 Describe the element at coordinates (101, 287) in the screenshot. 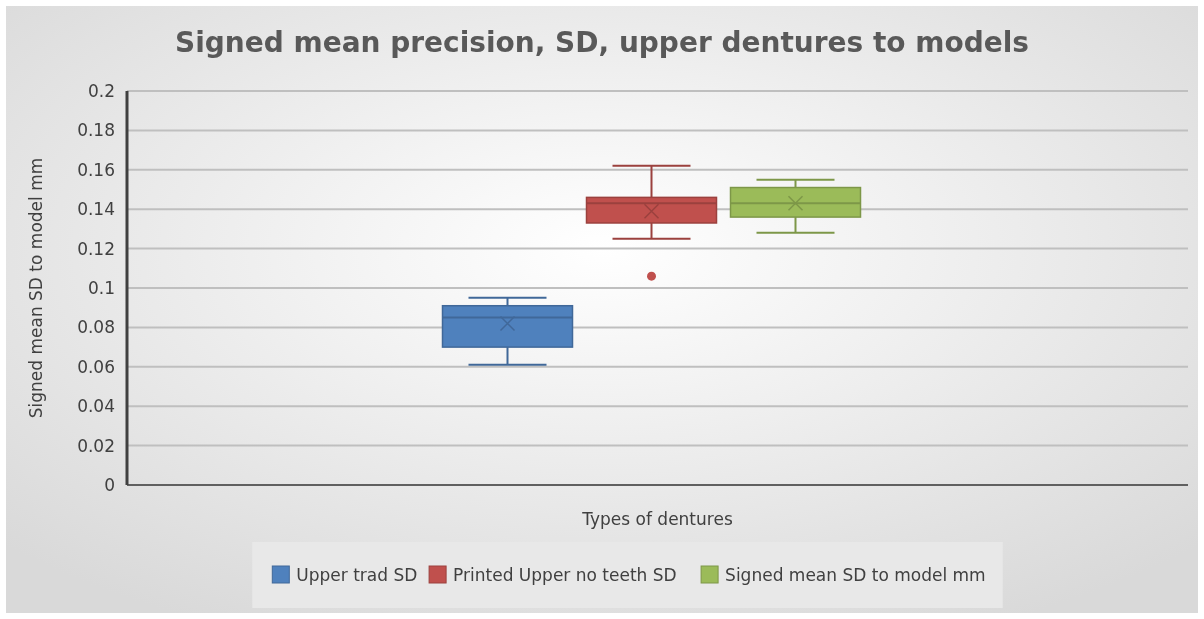

I see `y-tick-label: 0.1` at that location.